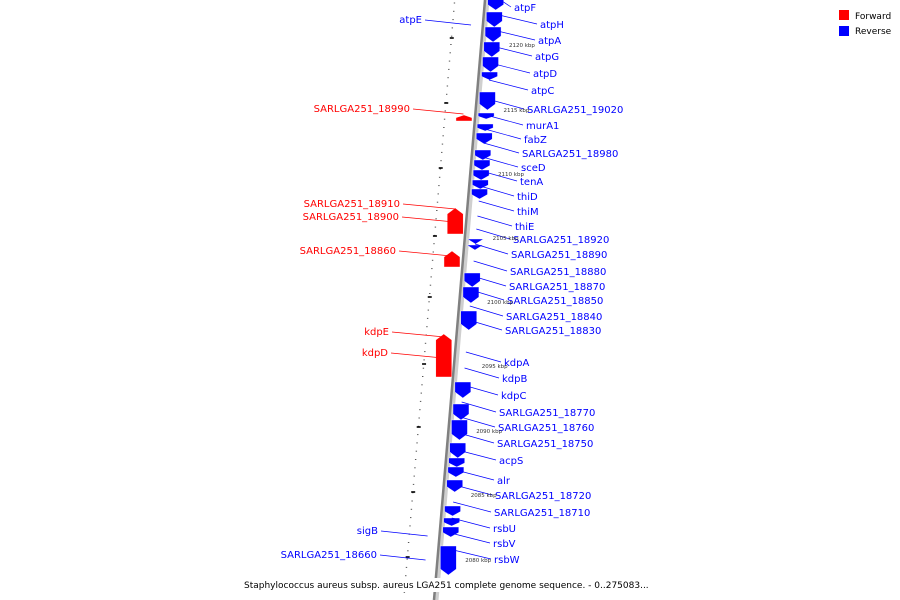 The width and height of the screenshot is (900, 600). Describe the element at coordinates (553, 331) in the screenshot. I see `gene-label-sarlga251-18830: SARLGA251_18830` at that location.